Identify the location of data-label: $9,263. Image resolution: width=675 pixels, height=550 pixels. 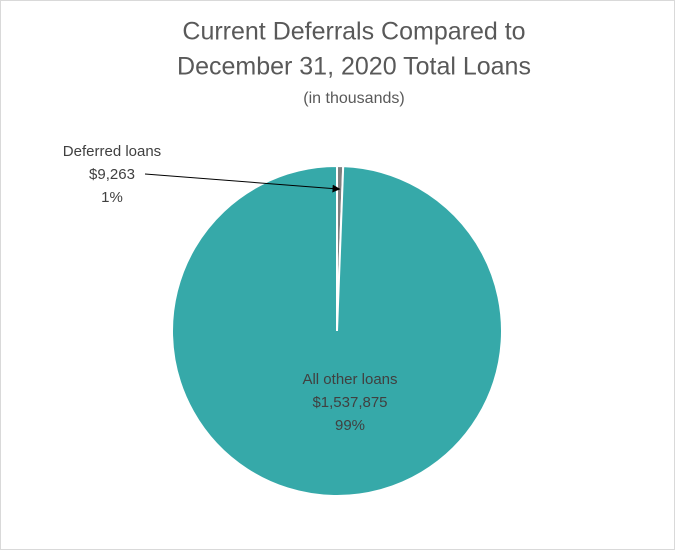
(112, 174).